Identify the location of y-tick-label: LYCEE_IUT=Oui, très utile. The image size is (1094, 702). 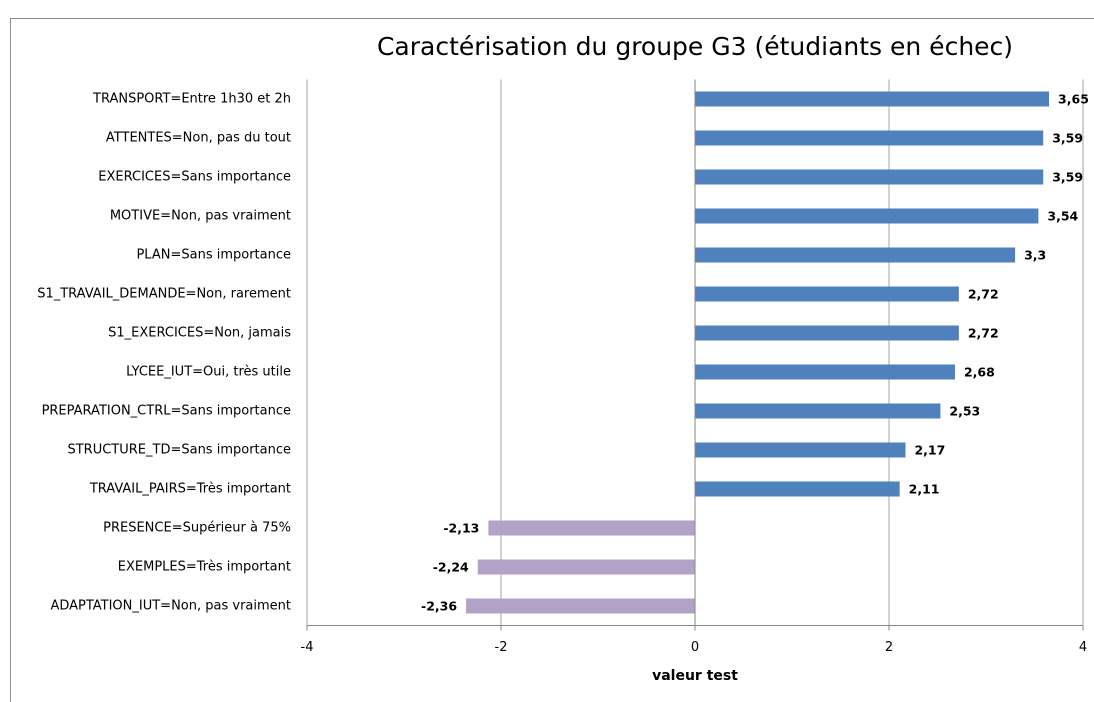
(208, 372).